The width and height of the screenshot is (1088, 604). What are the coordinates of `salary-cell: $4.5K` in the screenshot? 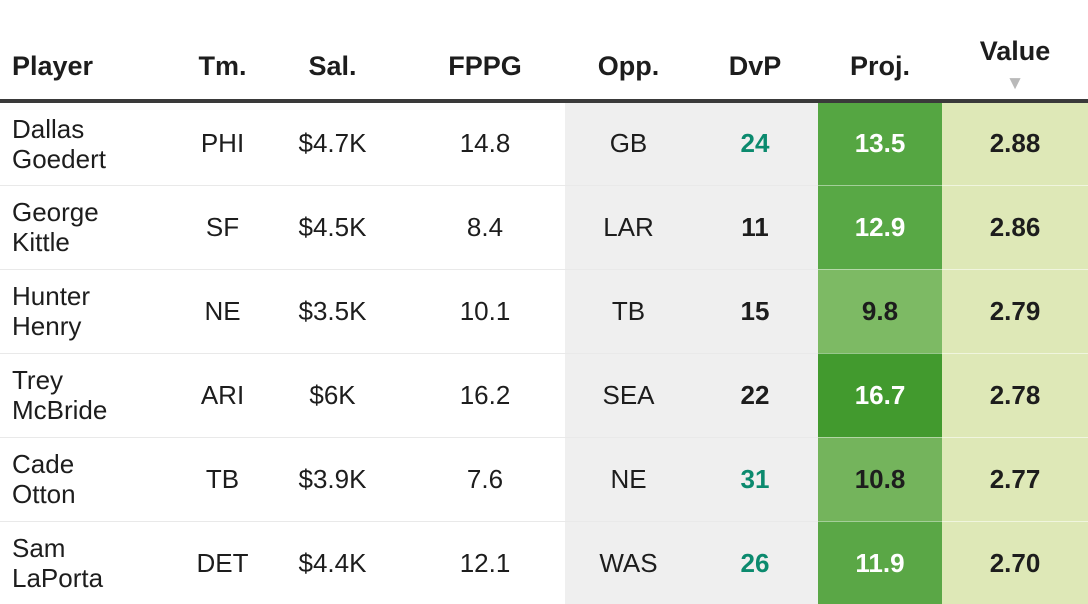 It's located at (332, 226).